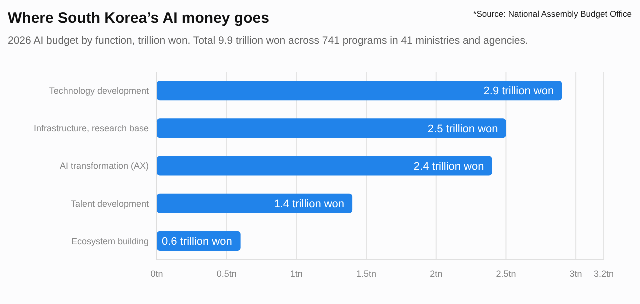  I want to click on x-tick-label: 1tn, so click(296, 274).